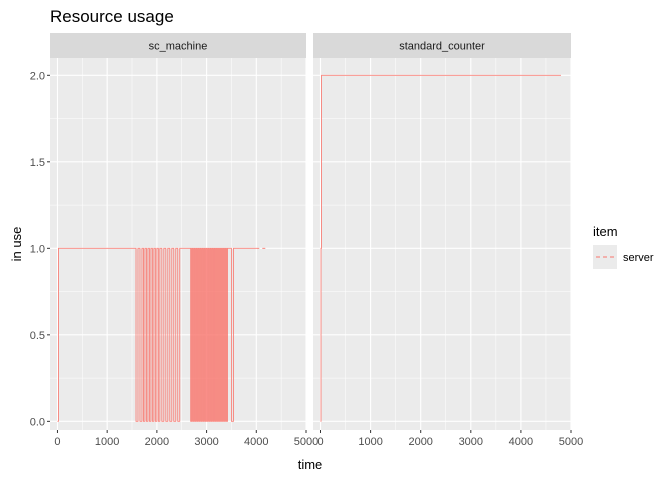 This screenshot has width=672, height=480. I want to click on y-tick-label: 0.5, so click(37, 336).